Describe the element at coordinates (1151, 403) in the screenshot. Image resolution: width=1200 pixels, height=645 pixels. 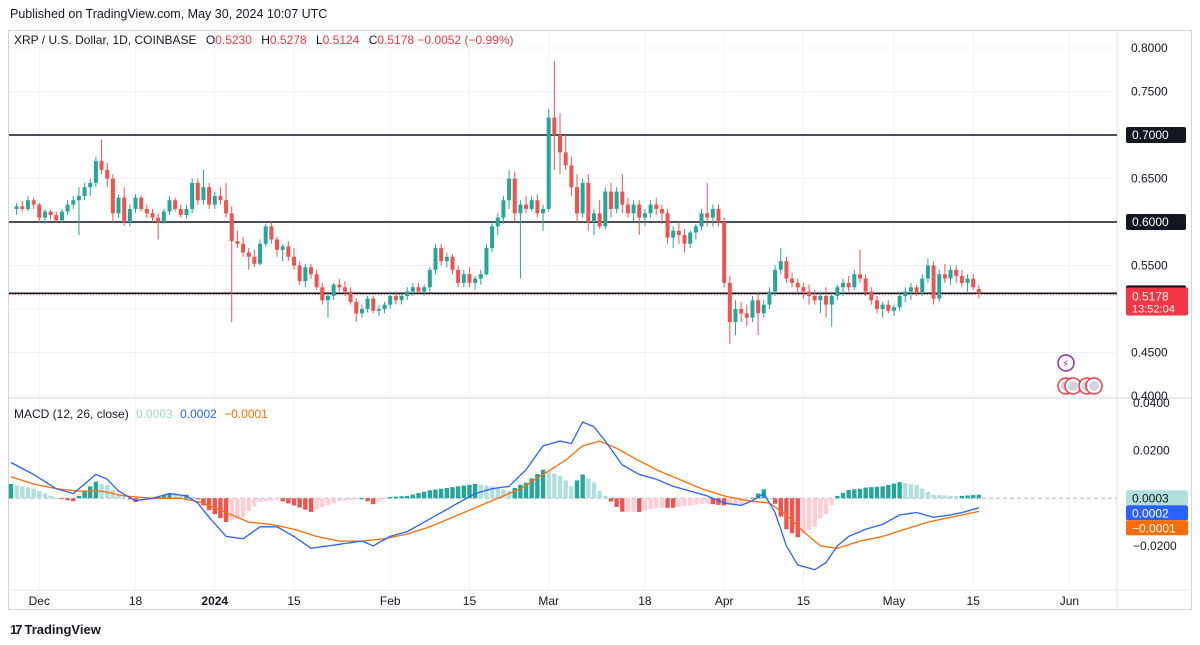
I see `macd-tick-label: 0.0400` at that location.